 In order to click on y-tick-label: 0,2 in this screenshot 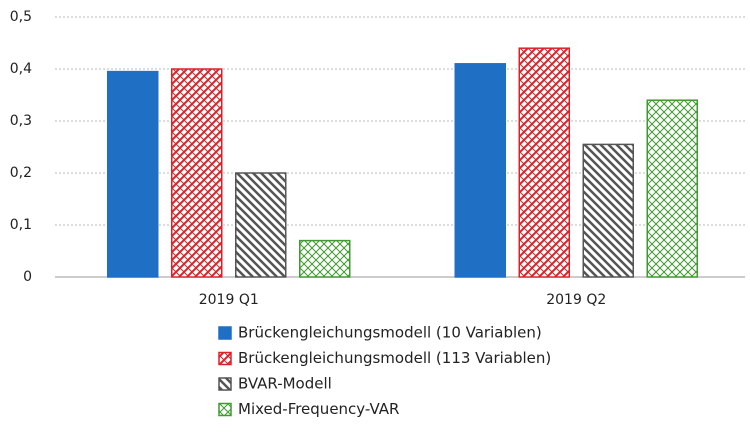, I will do `click(21, 173)`.